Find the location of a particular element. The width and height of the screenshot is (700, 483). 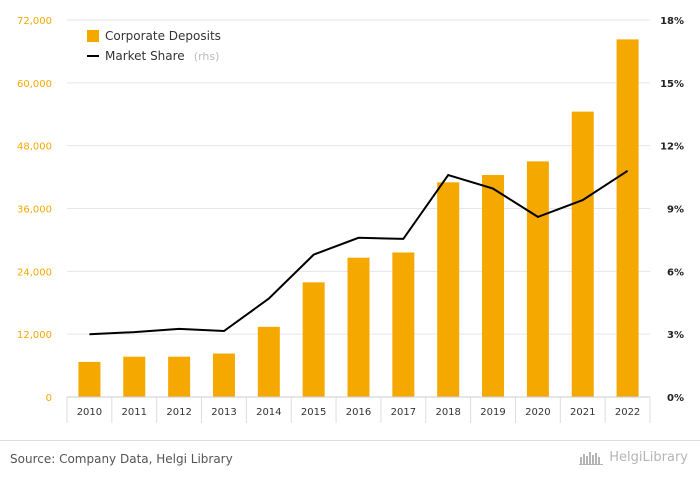

brand-text: HelgiLibrary is located at coordinates (648, 457).